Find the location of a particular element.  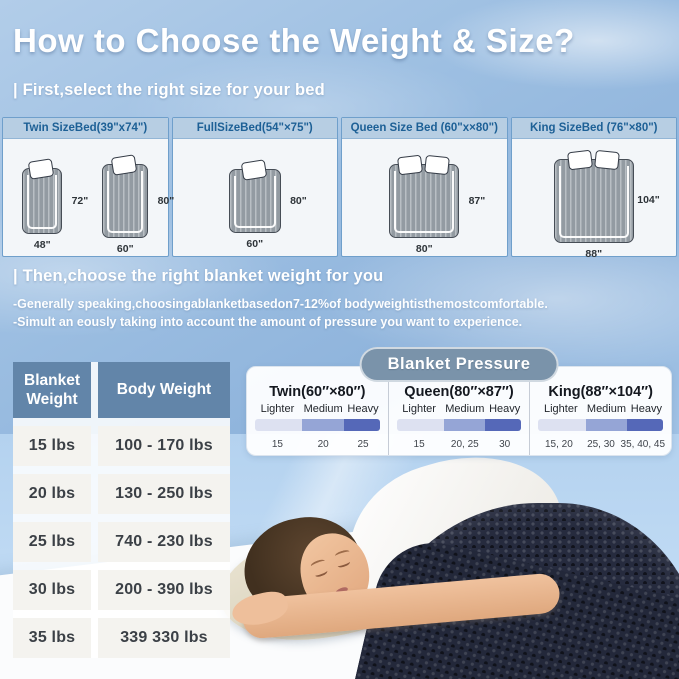

pressure-value: 25 is located at coordinates (363, 444).